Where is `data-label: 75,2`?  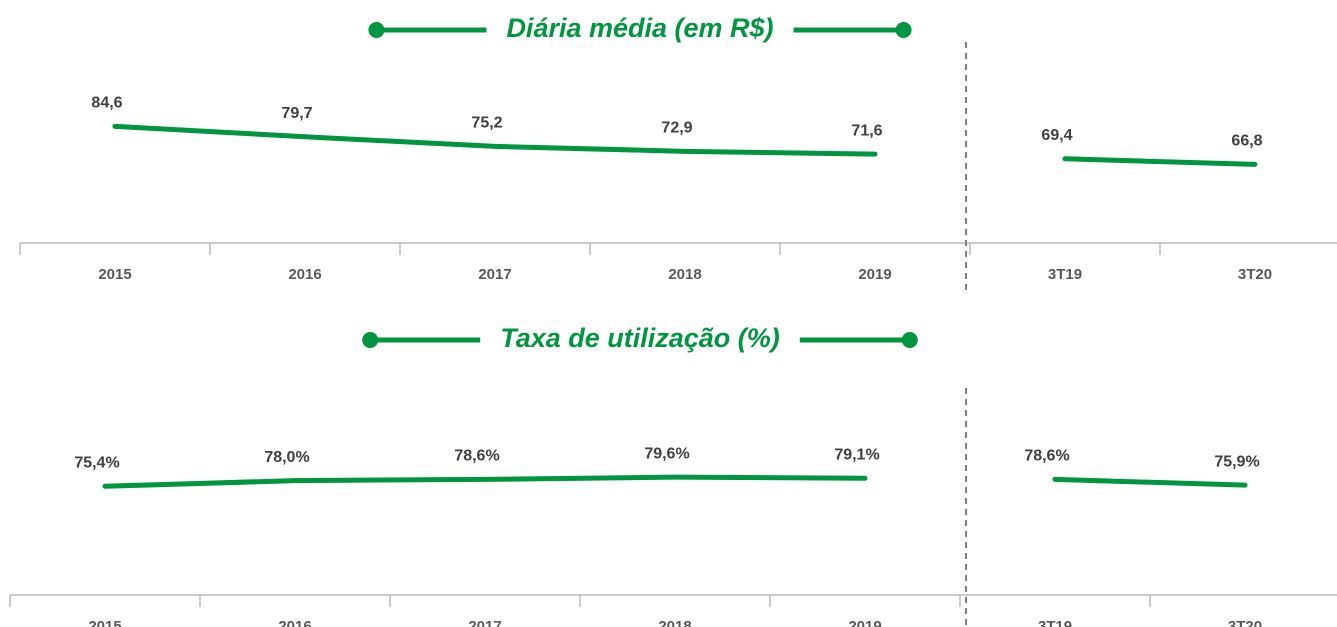
data-label: 75,2 is located at coordinates (486, 123).